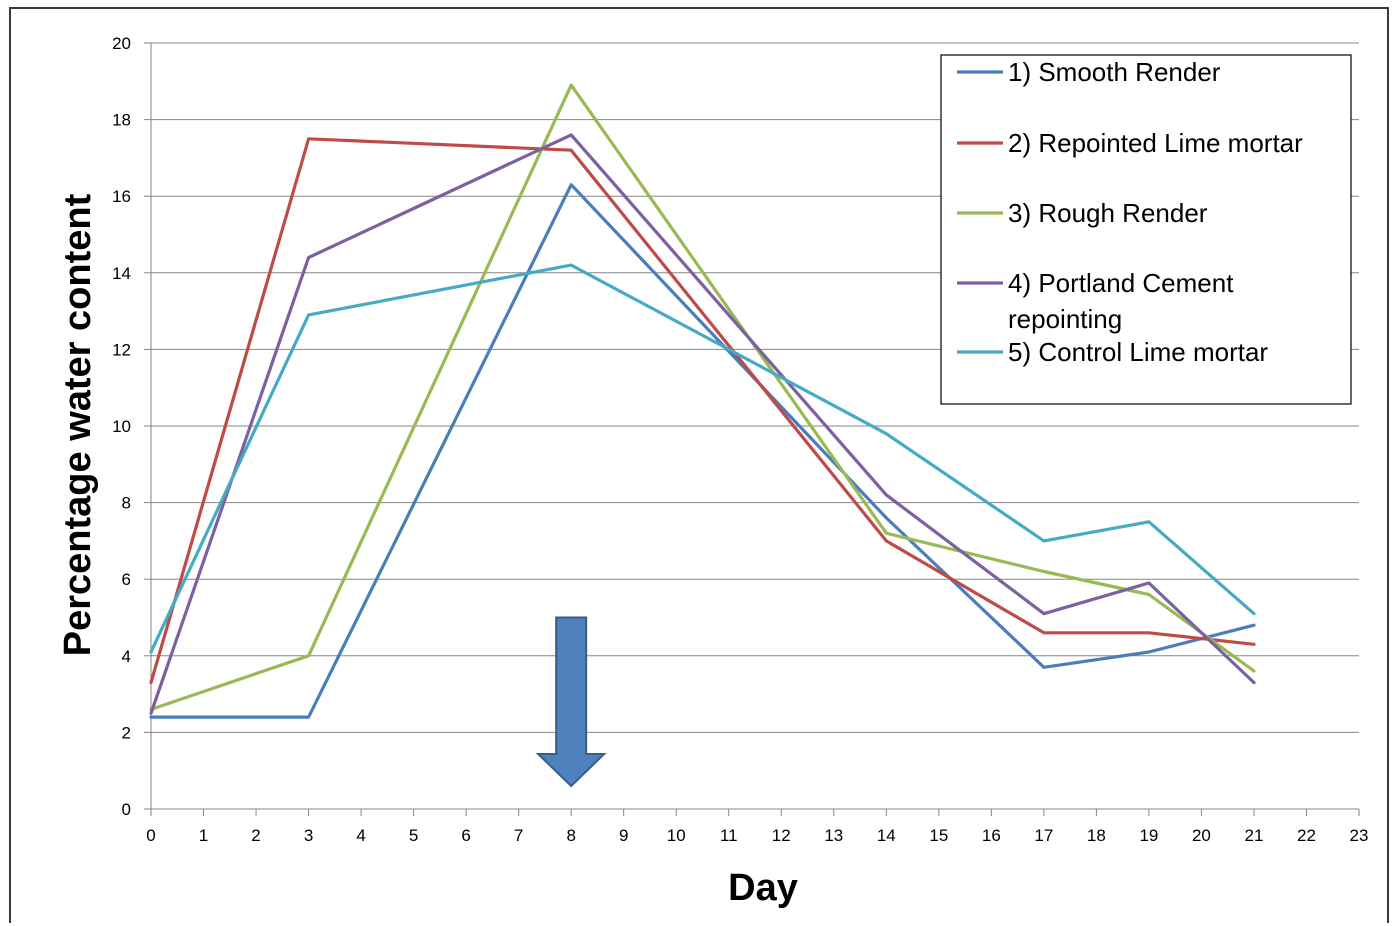  I want to click on y-tick-label: 2, so click(126, 732).